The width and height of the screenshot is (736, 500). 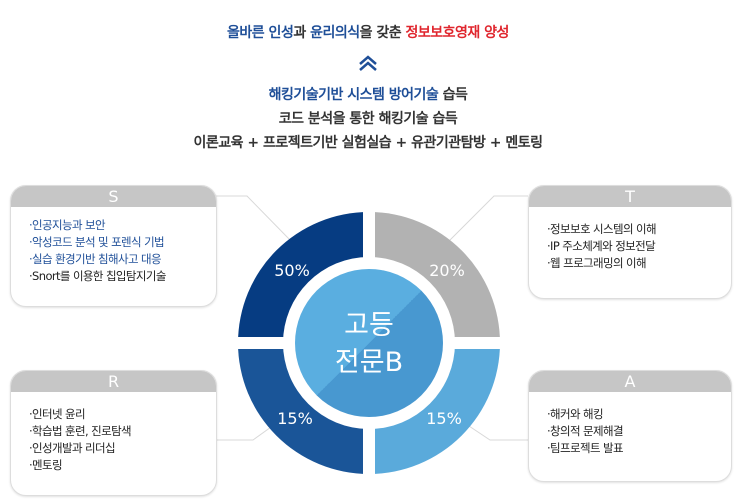 I want to click on list-item: ·IP 주소체계와 정보전달, so click(x=601, y=246).